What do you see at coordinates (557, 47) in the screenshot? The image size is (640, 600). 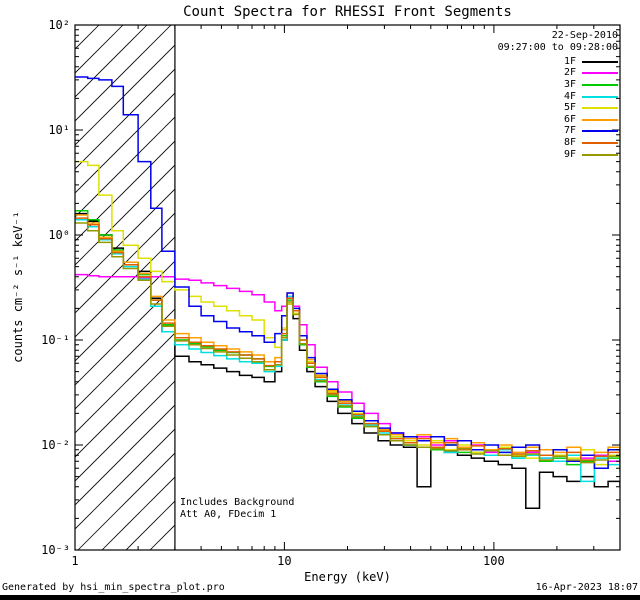 I see `obs-time-range: 09:27:00 to 09:28:00` at bounding box center [557, 47].